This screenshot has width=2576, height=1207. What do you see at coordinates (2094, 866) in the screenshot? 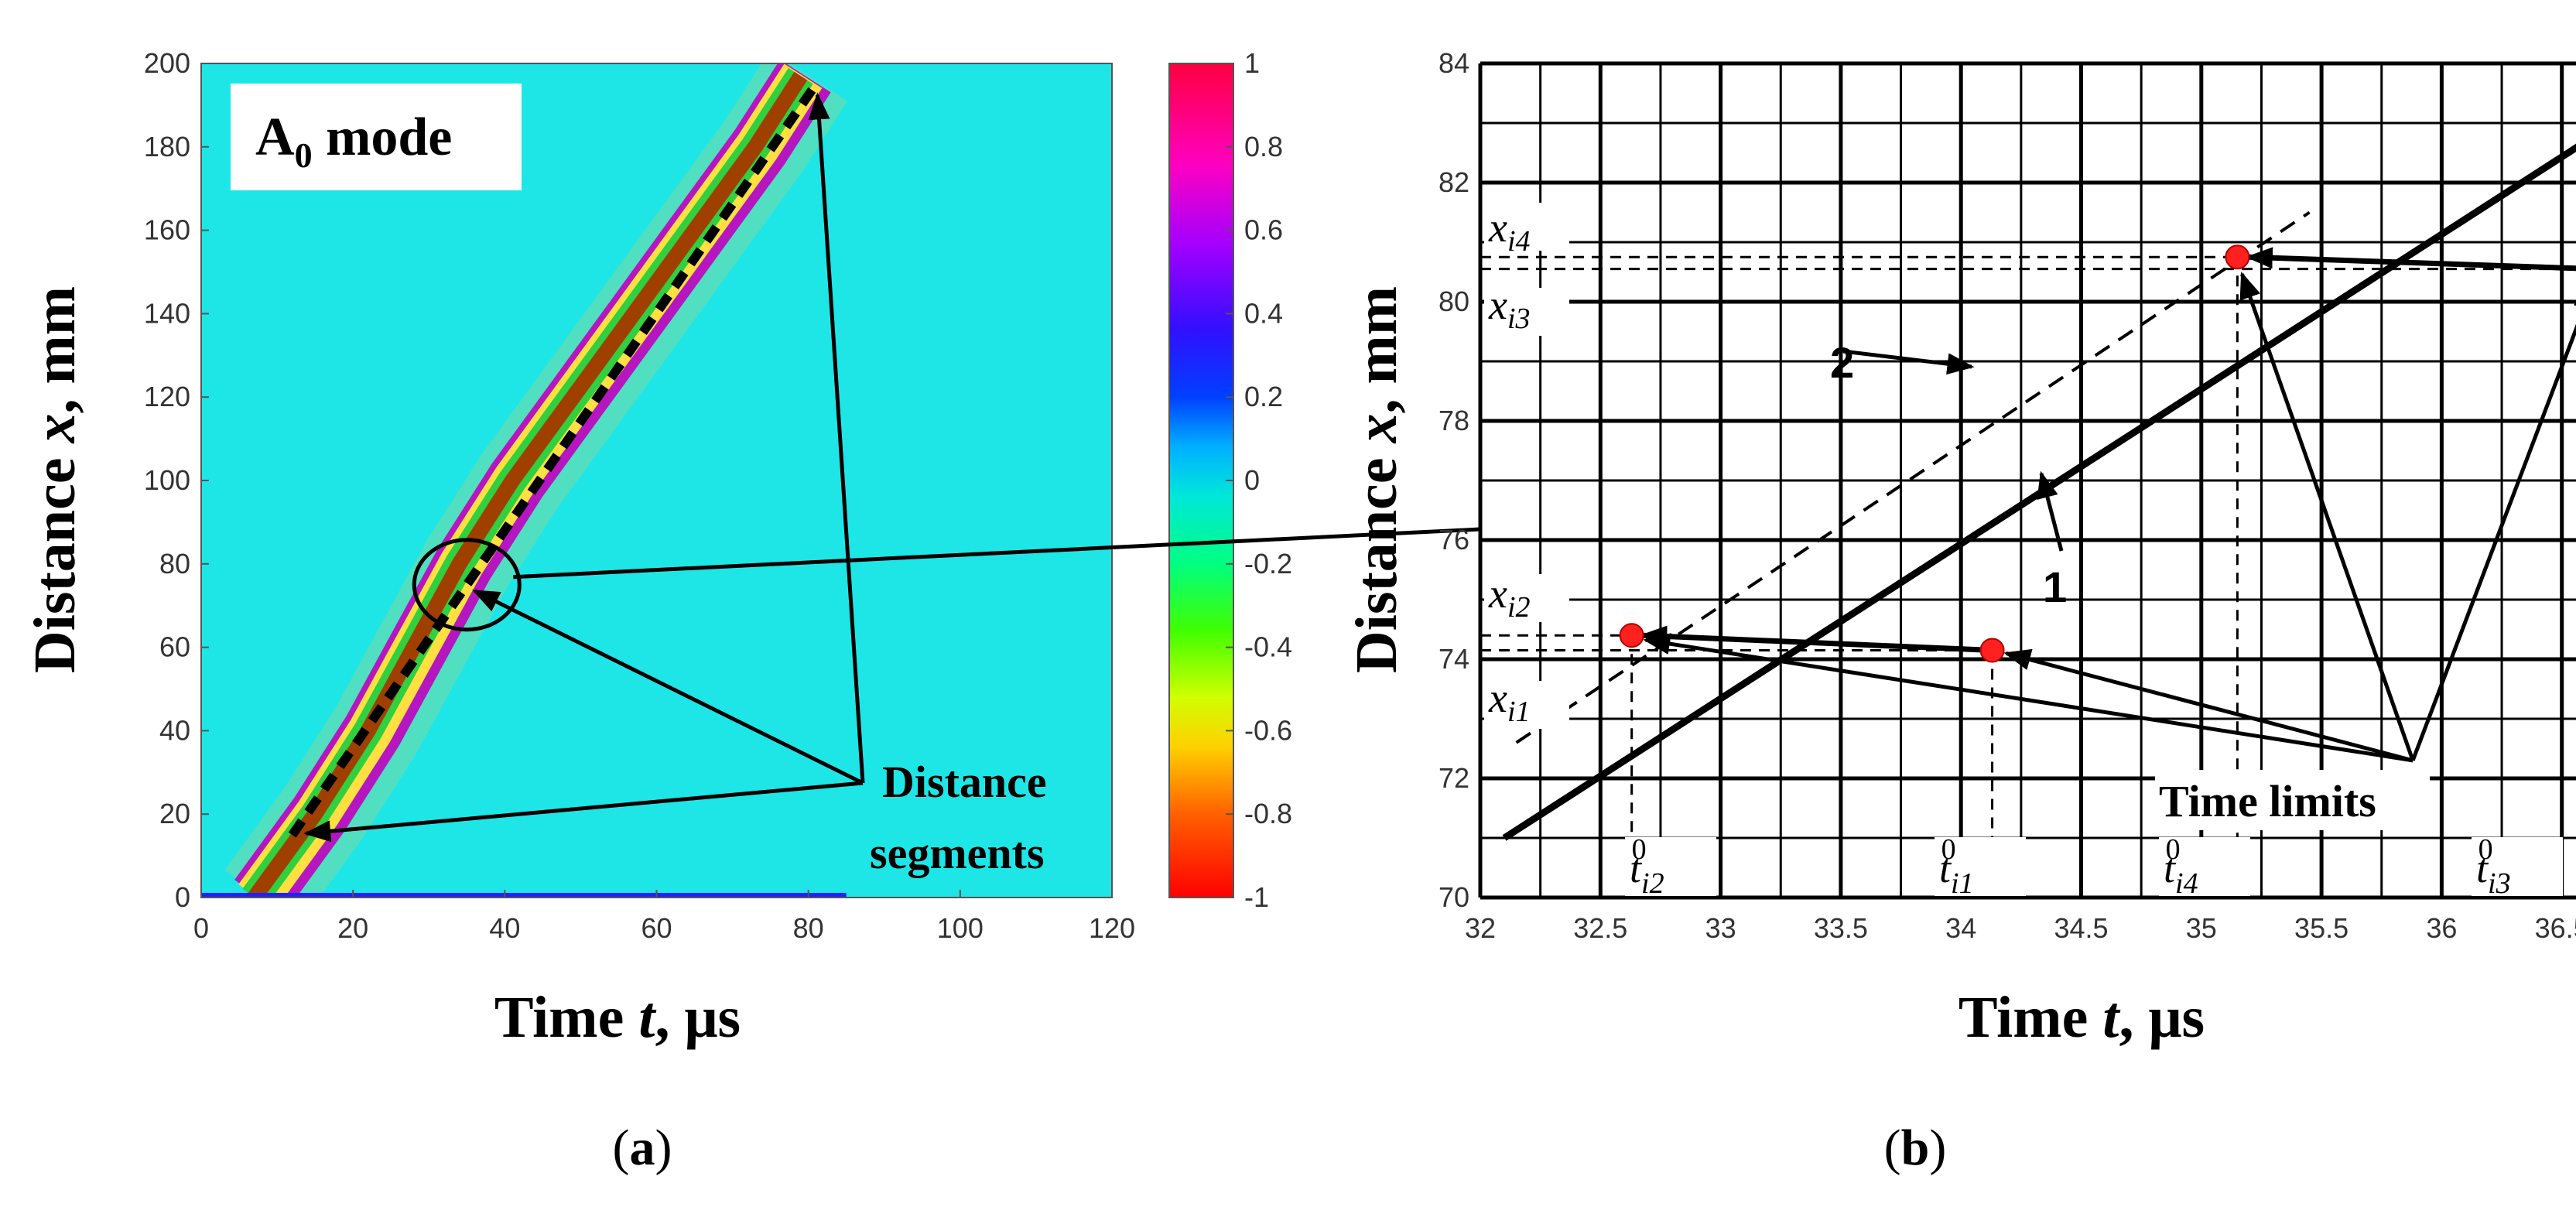
I see `t-limit-labels: ti20 ti10 ti40 ti30` at bounding box center [2094, 866].